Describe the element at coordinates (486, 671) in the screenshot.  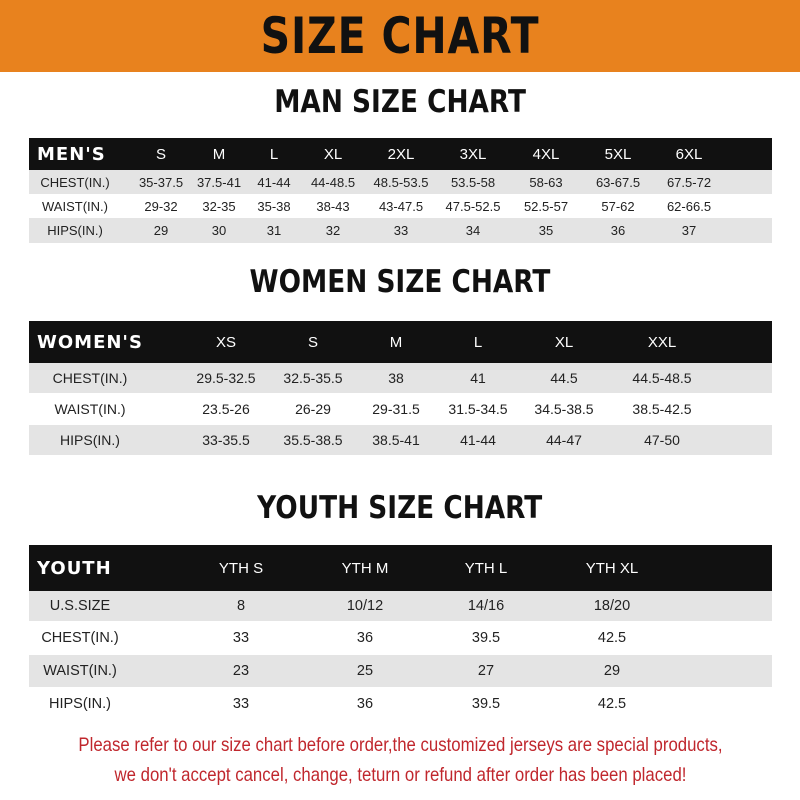
I see `table-cell: 27` at that location.